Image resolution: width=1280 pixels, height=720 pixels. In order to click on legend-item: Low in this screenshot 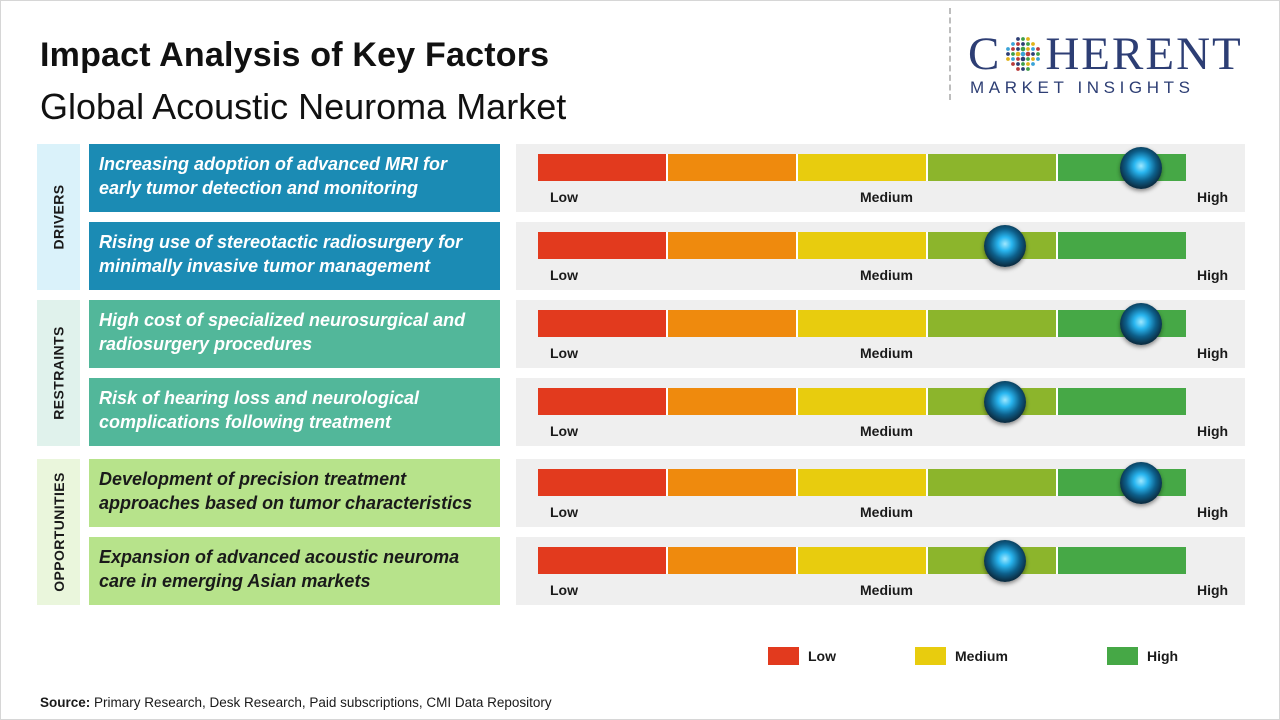, I will do `click(802, 656)`.